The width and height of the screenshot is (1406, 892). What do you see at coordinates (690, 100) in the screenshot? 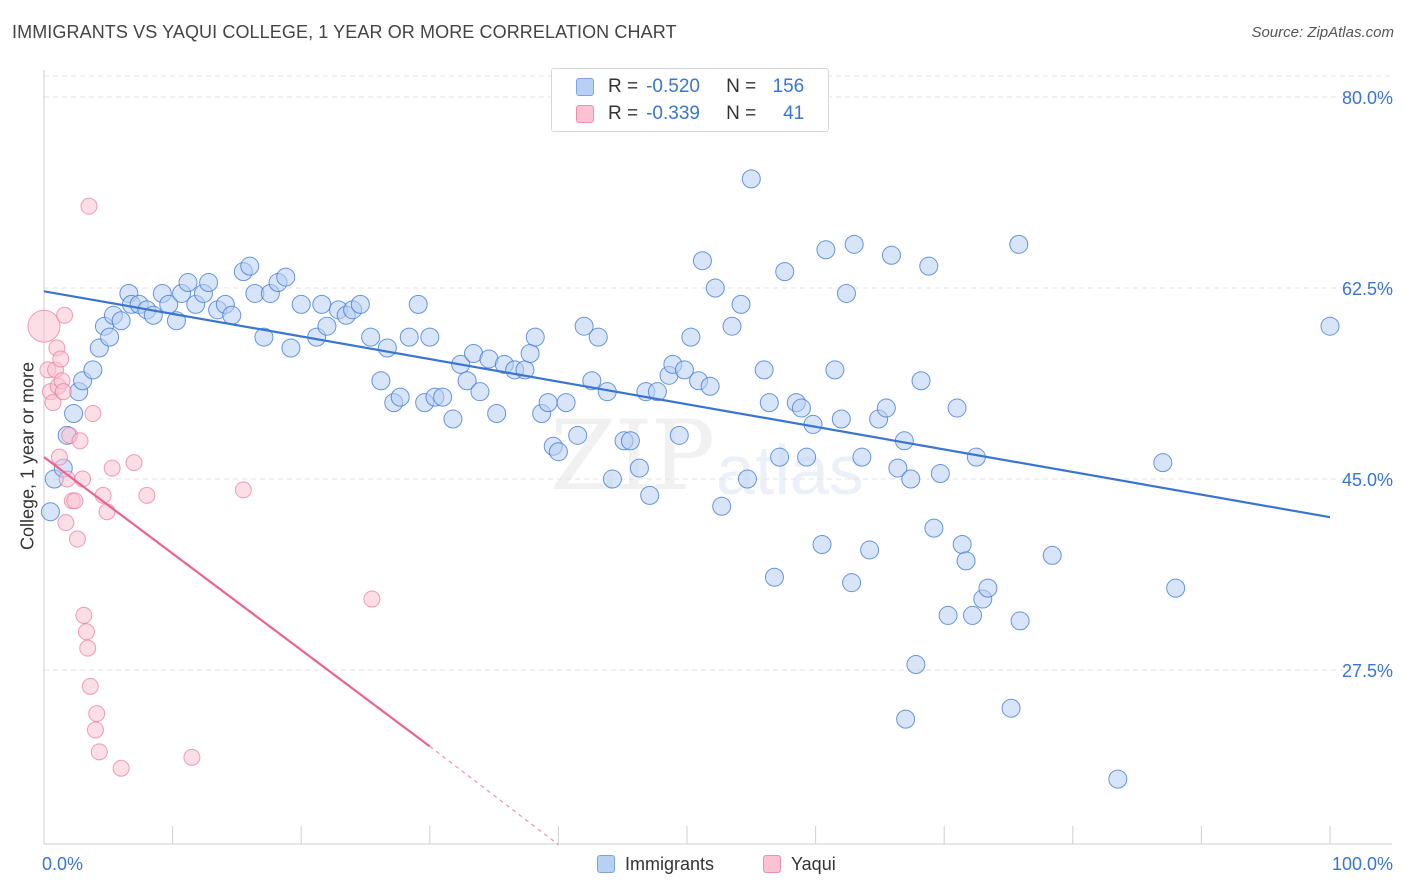
I see `correlation-legend: R = -0.520 N = 156 R = -0.339 N = 41` at bounding box center [690, 100].